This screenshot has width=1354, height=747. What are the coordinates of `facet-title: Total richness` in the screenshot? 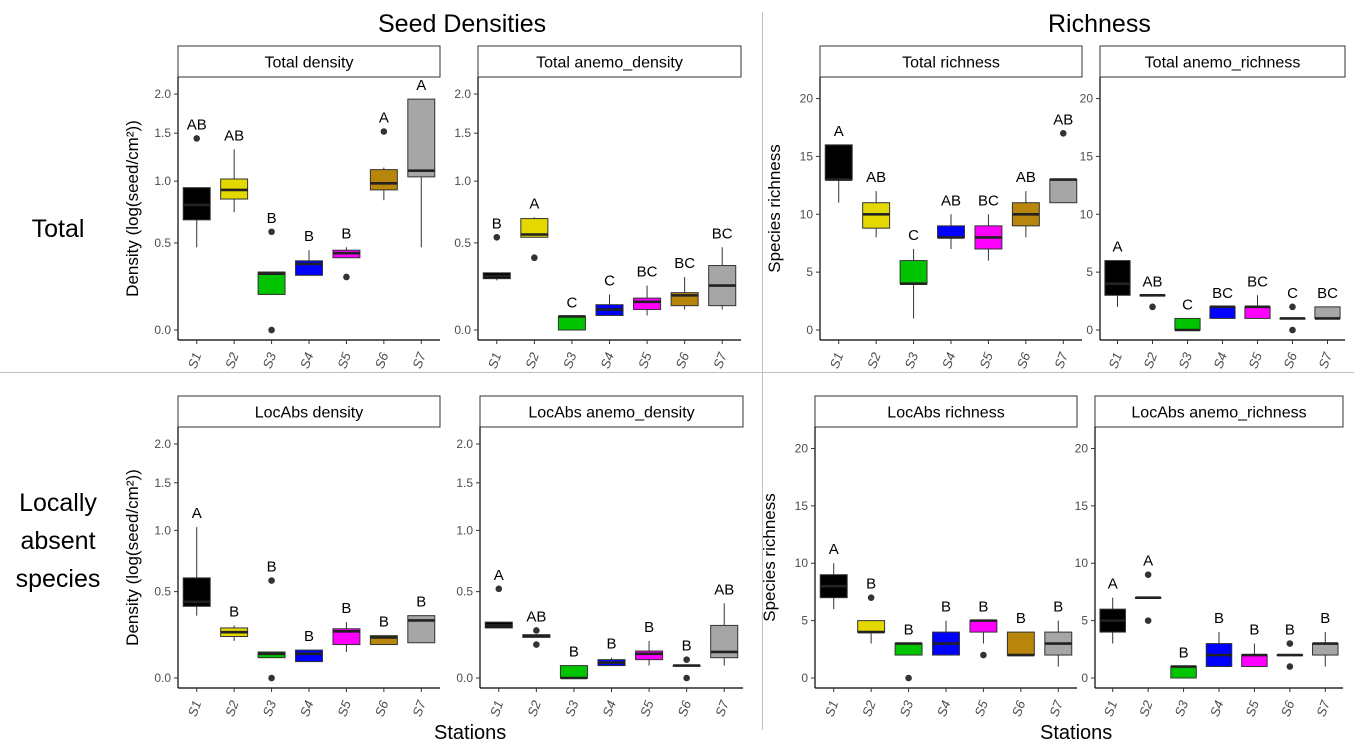 It's located at (951, 63).